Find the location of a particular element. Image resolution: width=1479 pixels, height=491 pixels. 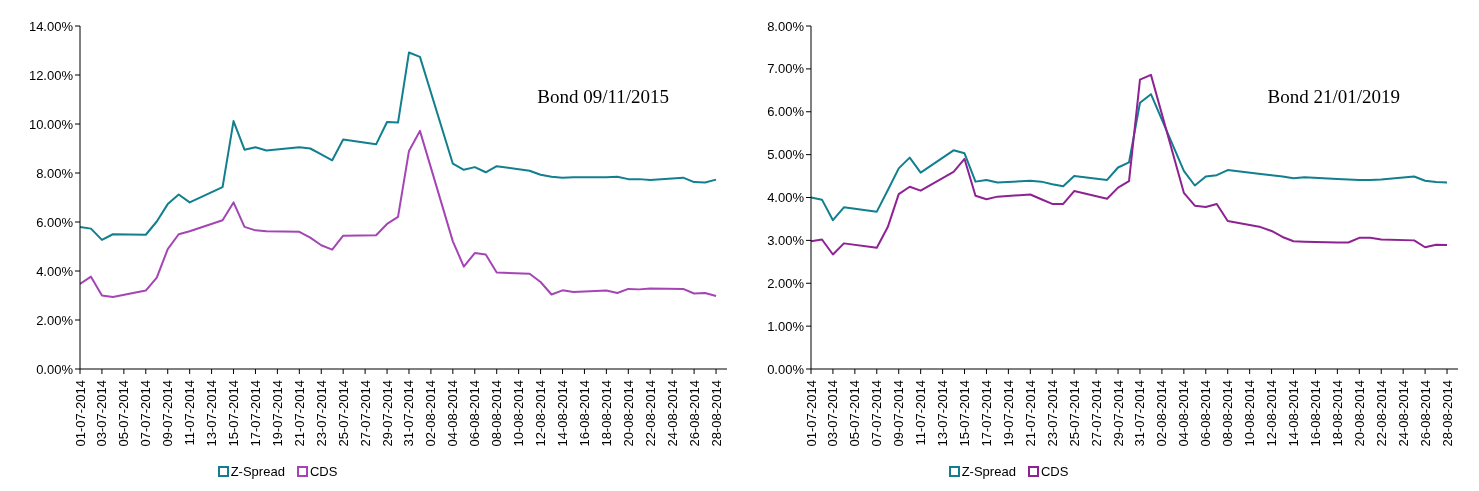

y-tick-label: 14.00% is located at coordinates (51, 26).